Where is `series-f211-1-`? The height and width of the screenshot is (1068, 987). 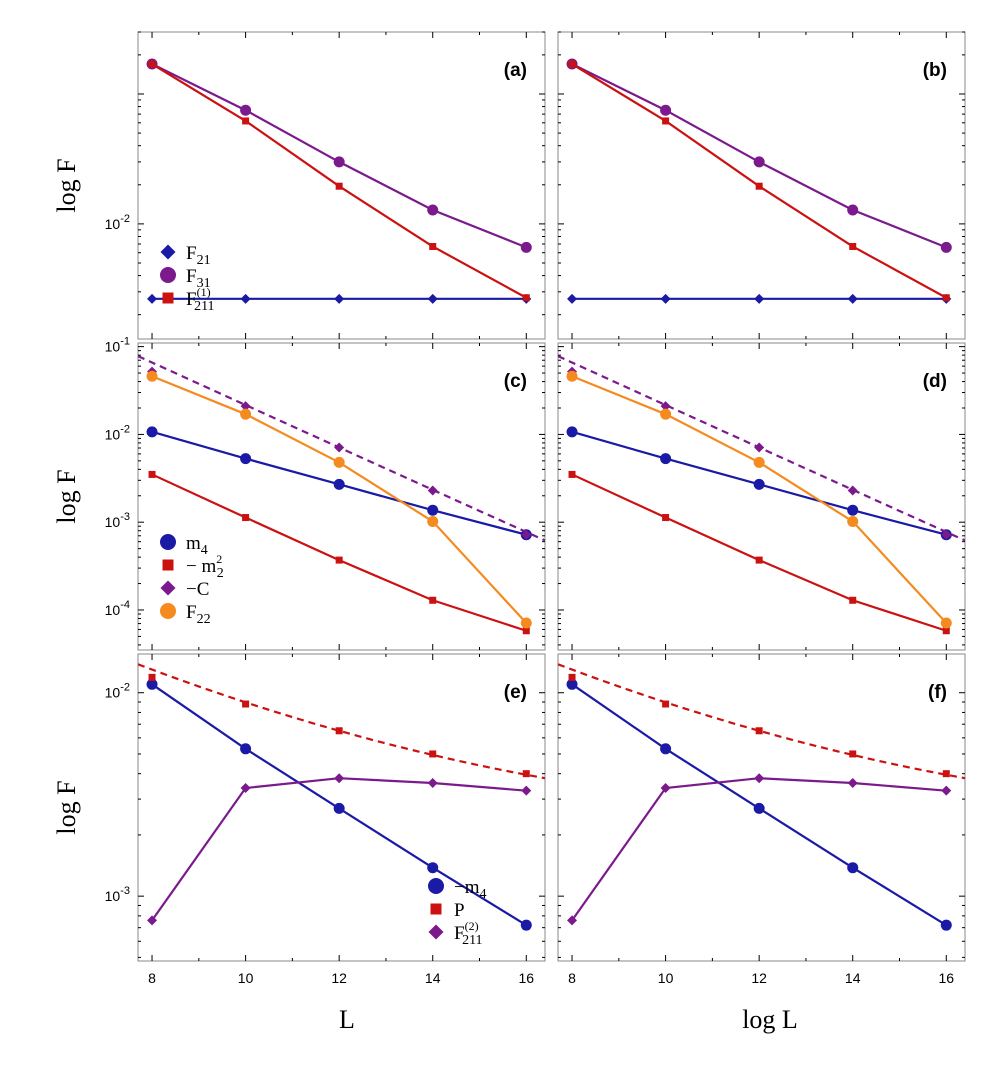
series-f211-1- is located at coordinates (759, 181).